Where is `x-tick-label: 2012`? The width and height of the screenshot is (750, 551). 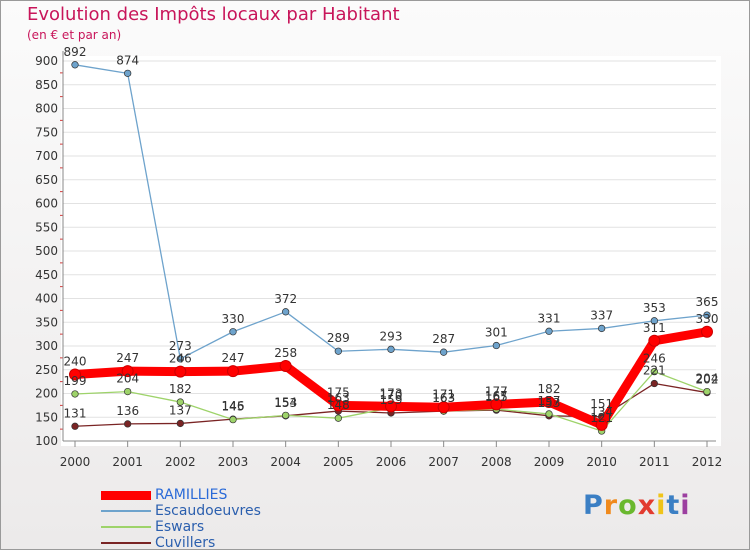
x-tick-label: 2012 is located at coordinates (707, 462).